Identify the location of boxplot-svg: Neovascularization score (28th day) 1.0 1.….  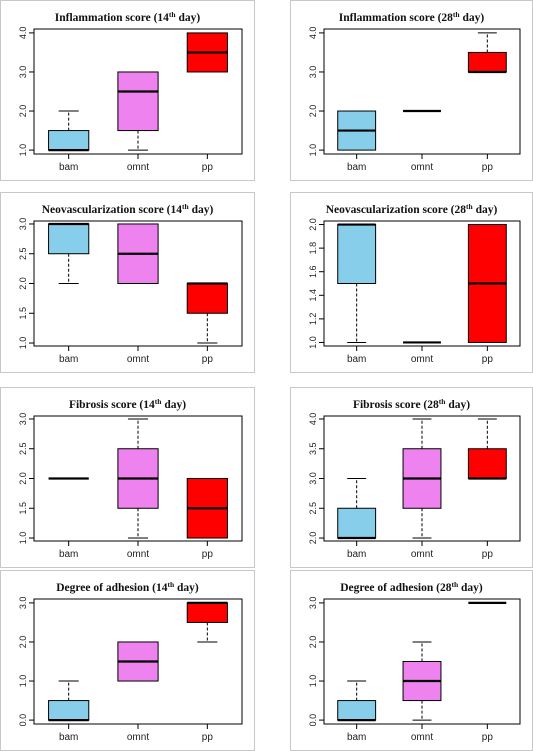
(414, 283).